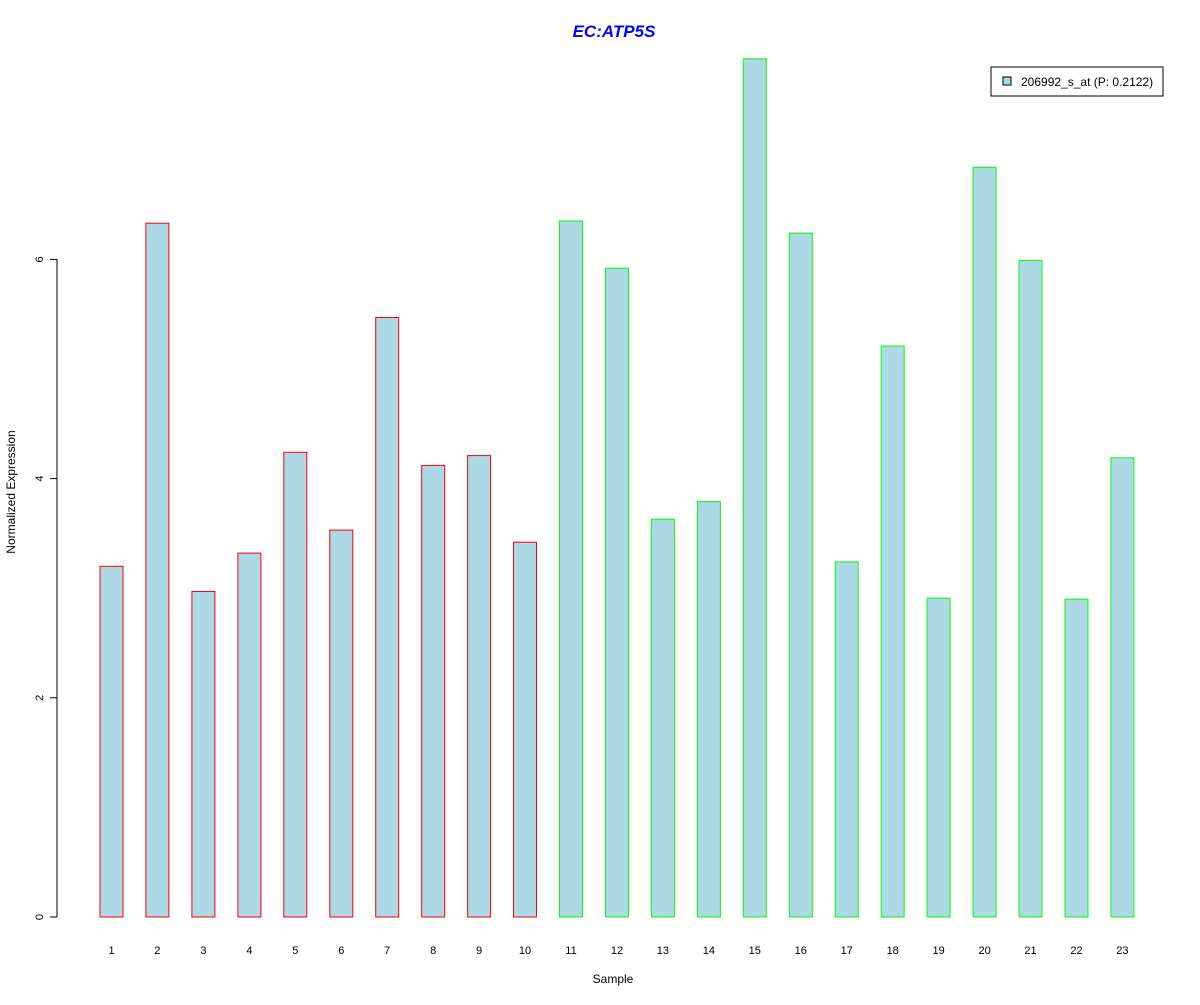 This screenshot has height=1005, width=1200. What do you see at coordinates (614, 31) in the screenshot?
I see `chart-title: EC:ATP5S` at bounding box center [614, 31].